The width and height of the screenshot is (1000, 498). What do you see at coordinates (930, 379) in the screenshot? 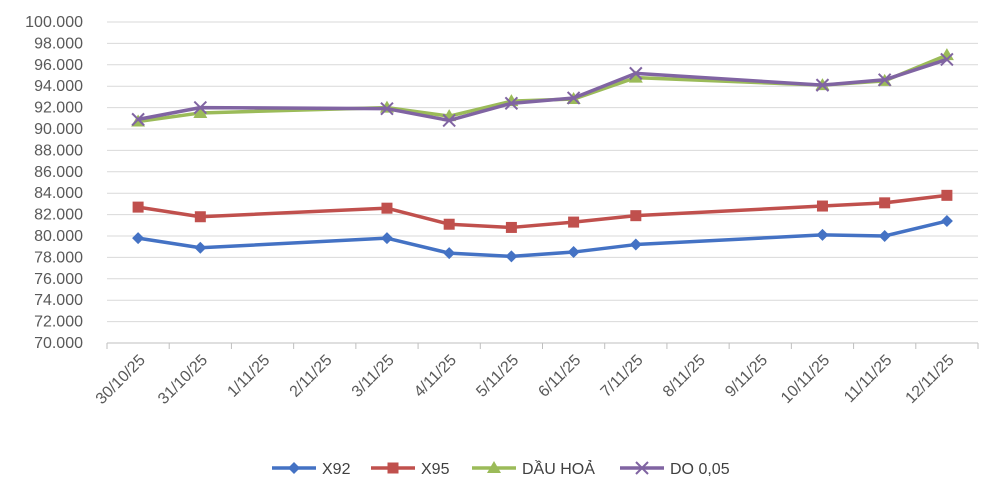
I see `x-tick-label: 12/11/25` at bounding box center [930, 379].